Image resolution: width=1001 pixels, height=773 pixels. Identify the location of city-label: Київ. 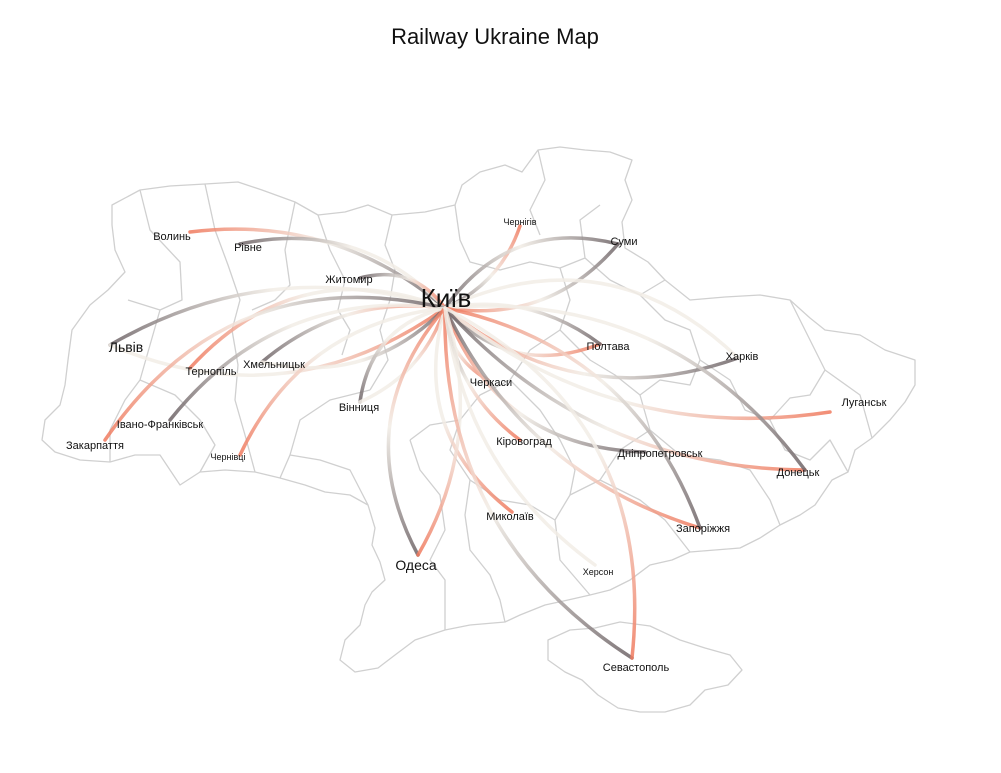
(446, 298).